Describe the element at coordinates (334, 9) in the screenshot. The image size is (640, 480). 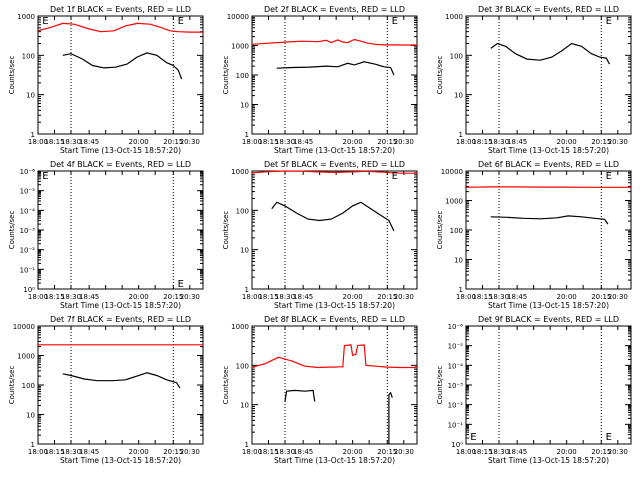
I see `plot-title: Det 2f BLACK = Events, RED = LLD` at that location.